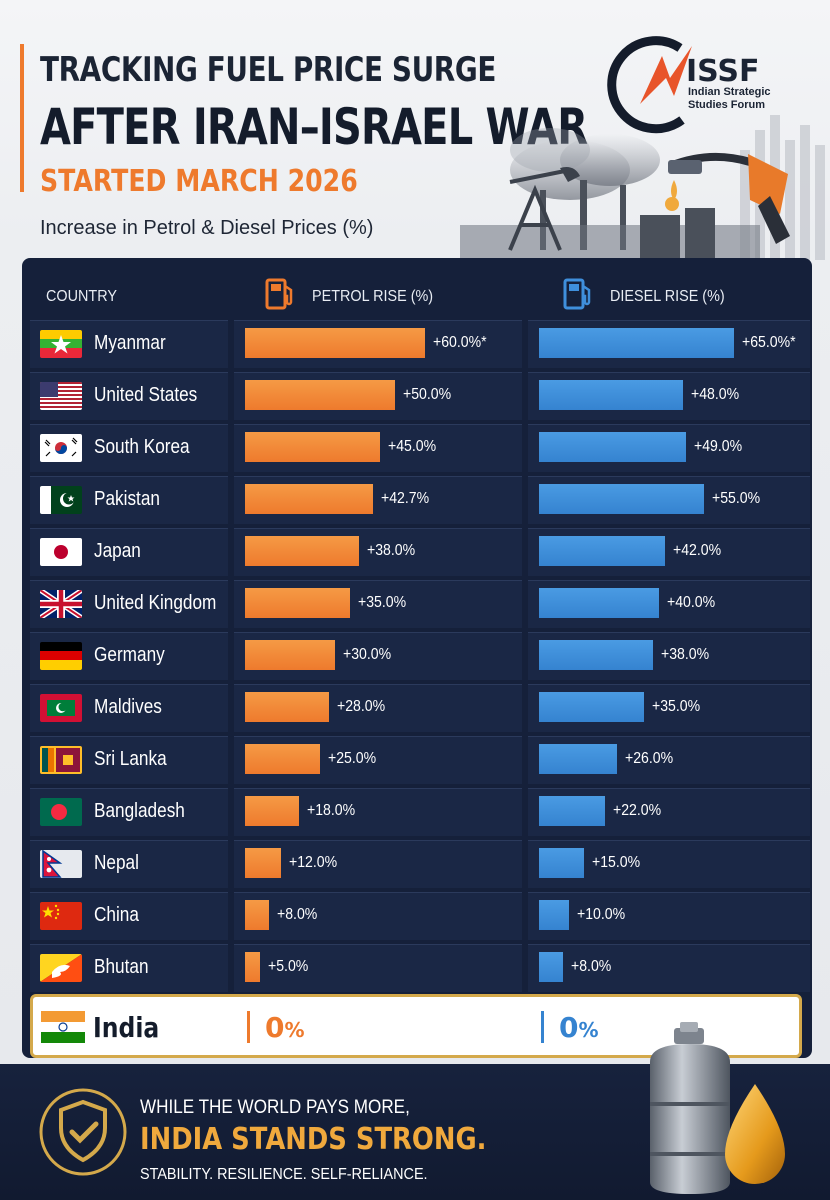 The width and height of the screenshot is (830, 1200). Describe the element at coordinates (61, 604) in the screenshot. I see `uk-flag-icon` at that location.